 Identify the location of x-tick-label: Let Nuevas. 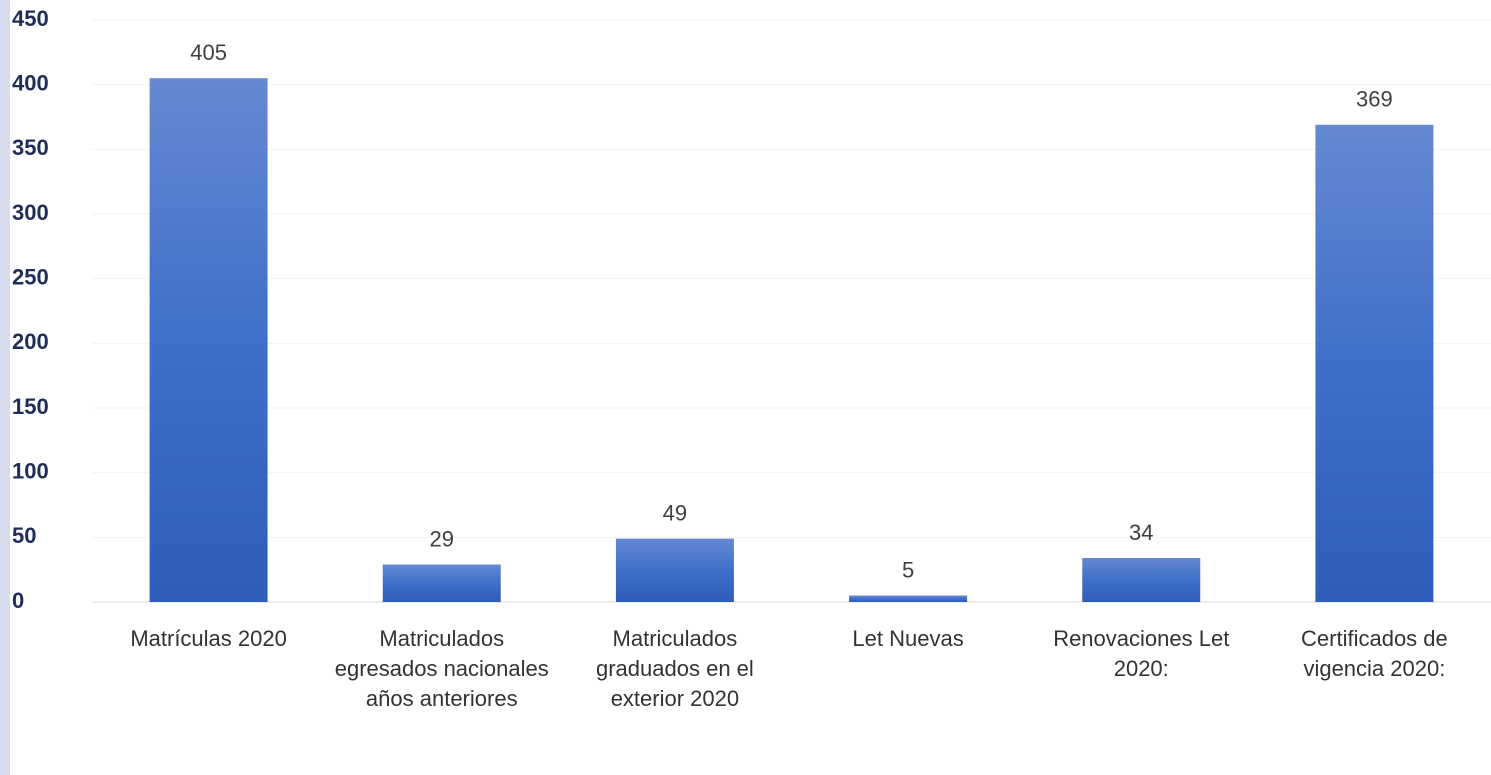
(908, 638).